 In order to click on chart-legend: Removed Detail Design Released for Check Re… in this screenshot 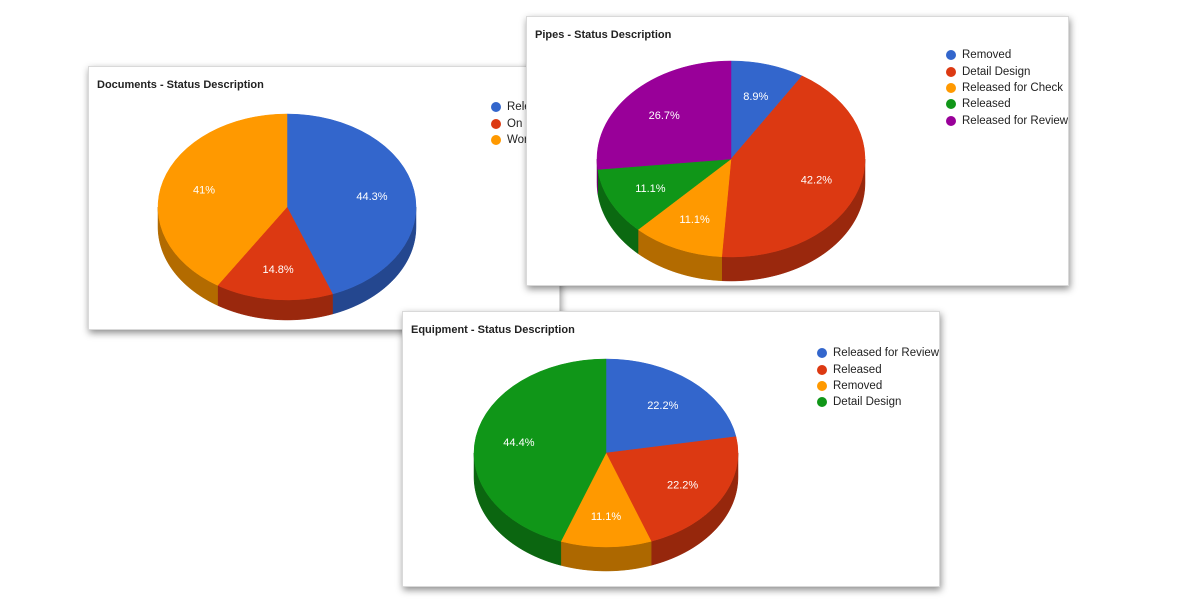, I will do `click(1007, 88)`.